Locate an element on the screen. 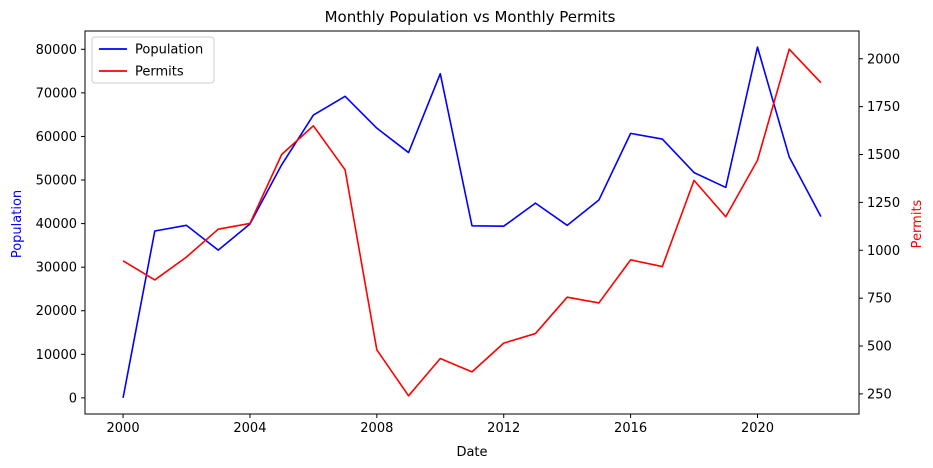 The image size is (933, 468). y-axis-left-title: Population is located at coordinates (17, 224).